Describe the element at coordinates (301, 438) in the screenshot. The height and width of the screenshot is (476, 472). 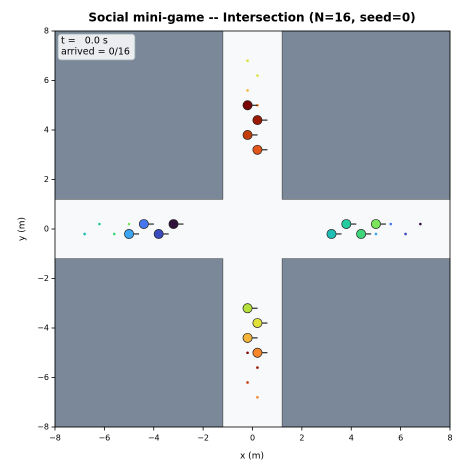
I see `x-tick-label: 2` at that location.